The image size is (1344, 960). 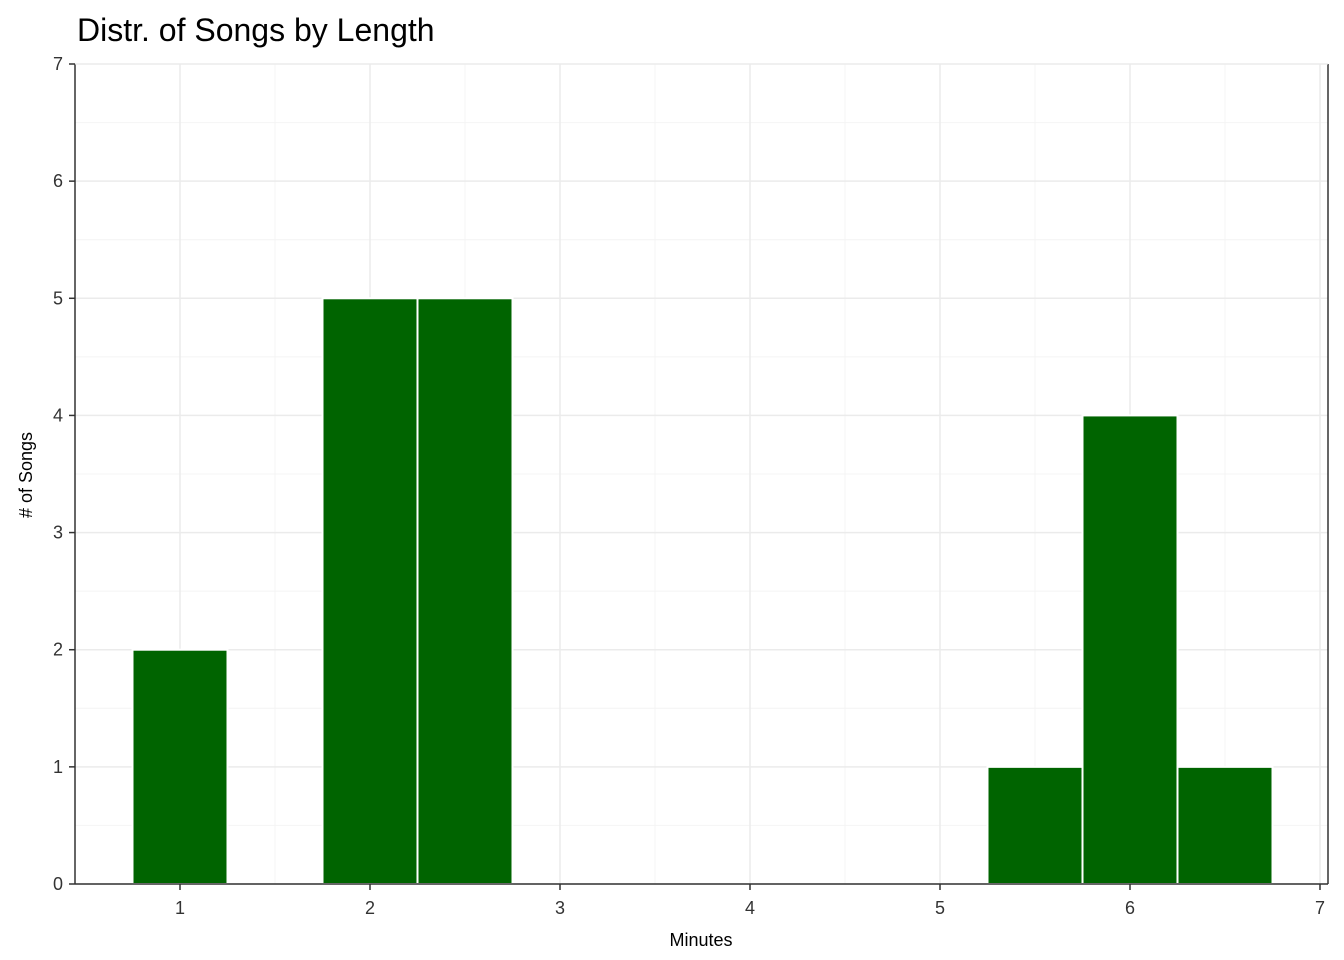 I want to click on x-tick-label: 1, so click(x=180, y=908).